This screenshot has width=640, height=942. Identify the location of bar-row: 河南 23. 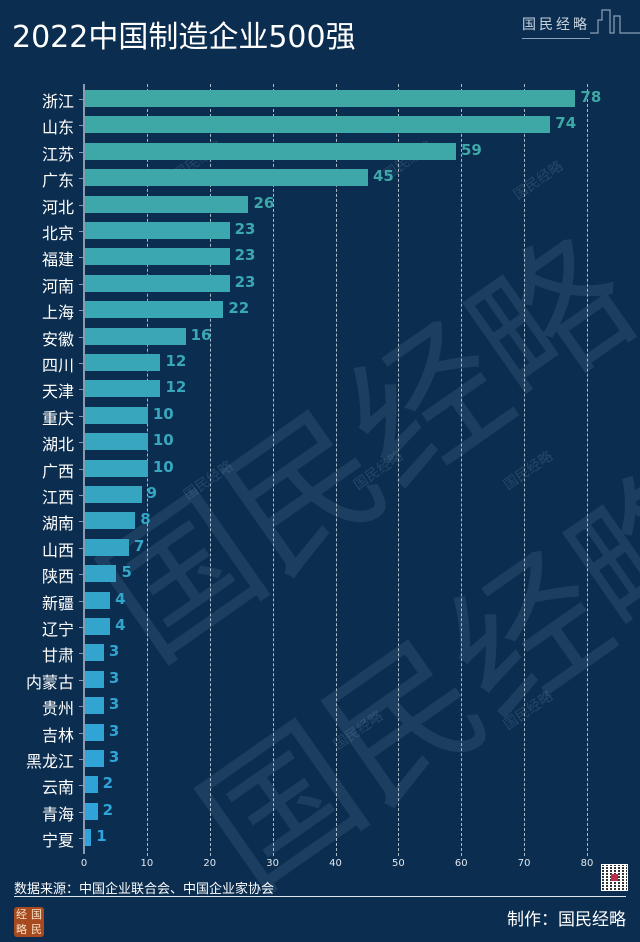
(320, 284).